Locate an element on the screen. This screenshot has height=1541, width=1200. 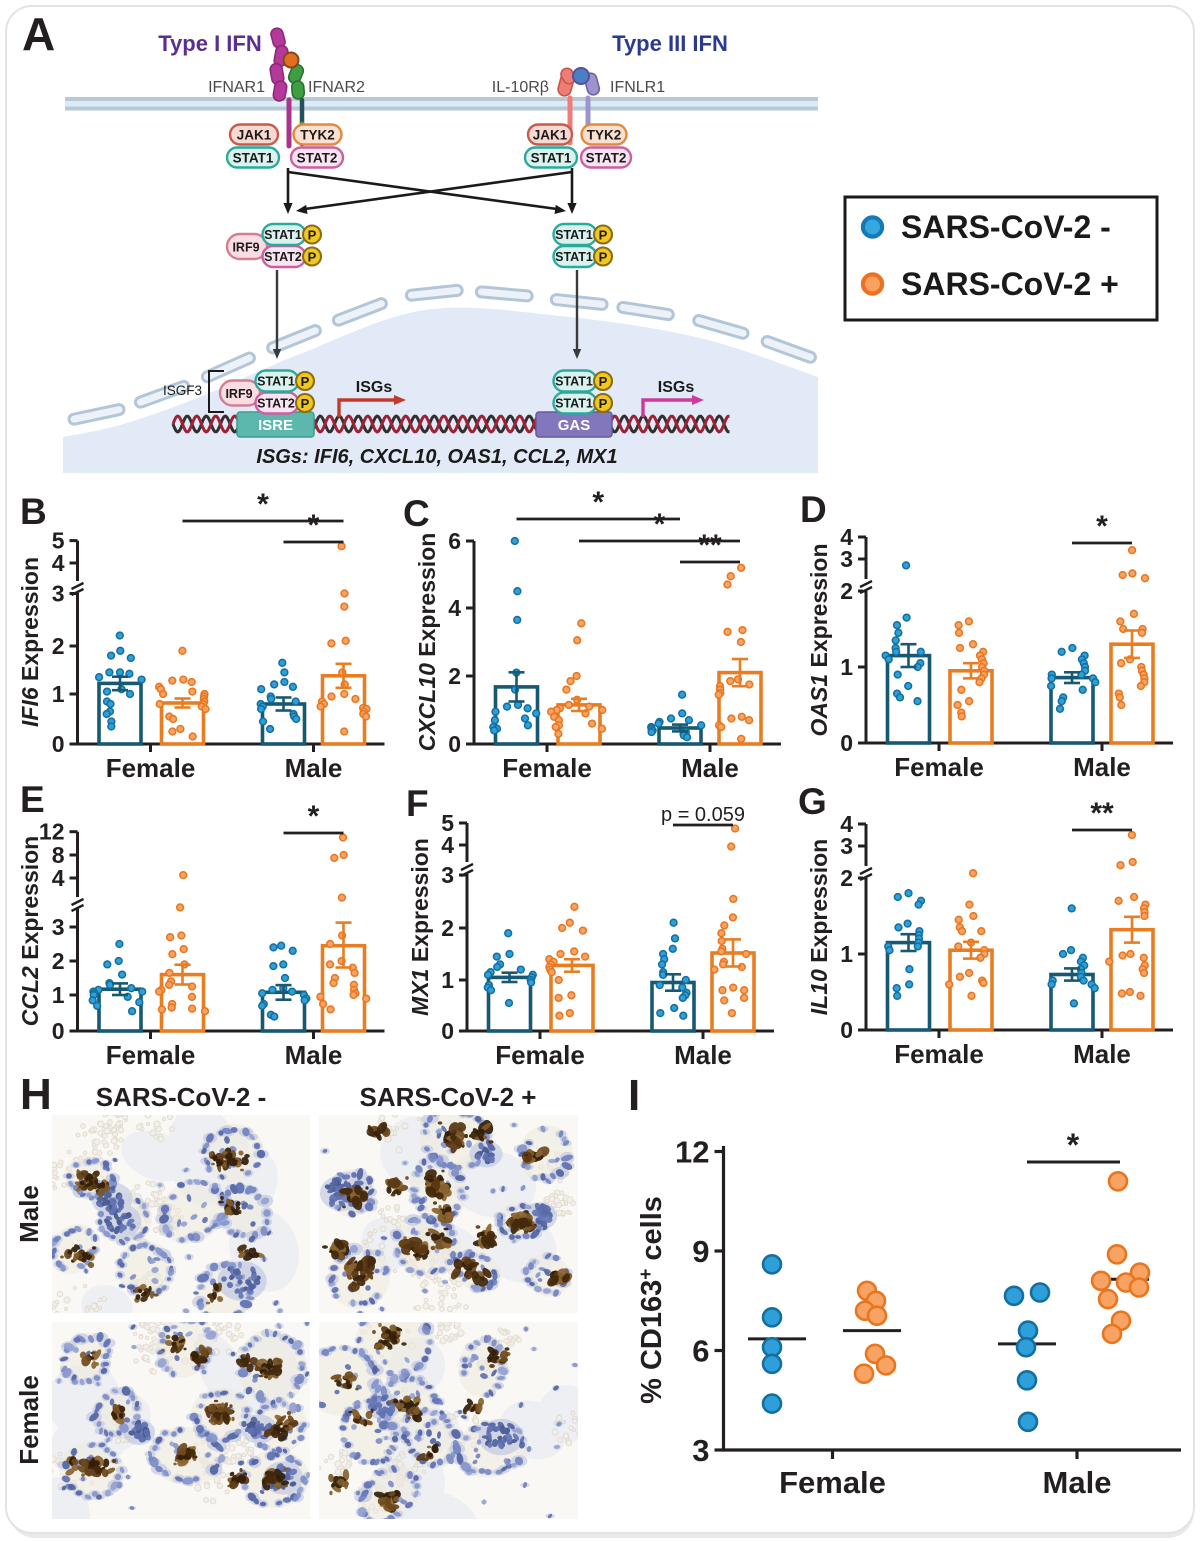
svg-text: ISGF3 is located at coordinates (182, 390).